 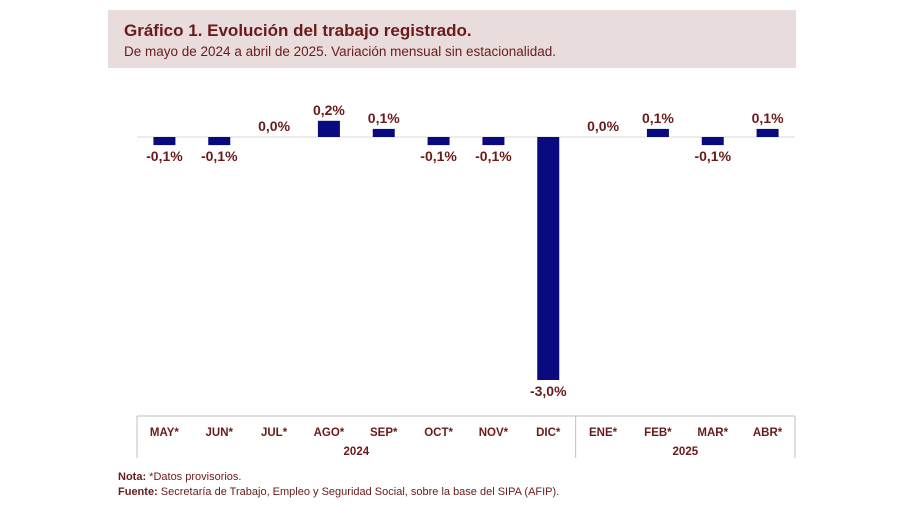 I want to click on x-tick-label: DIC*, so click(x=548, y=433).